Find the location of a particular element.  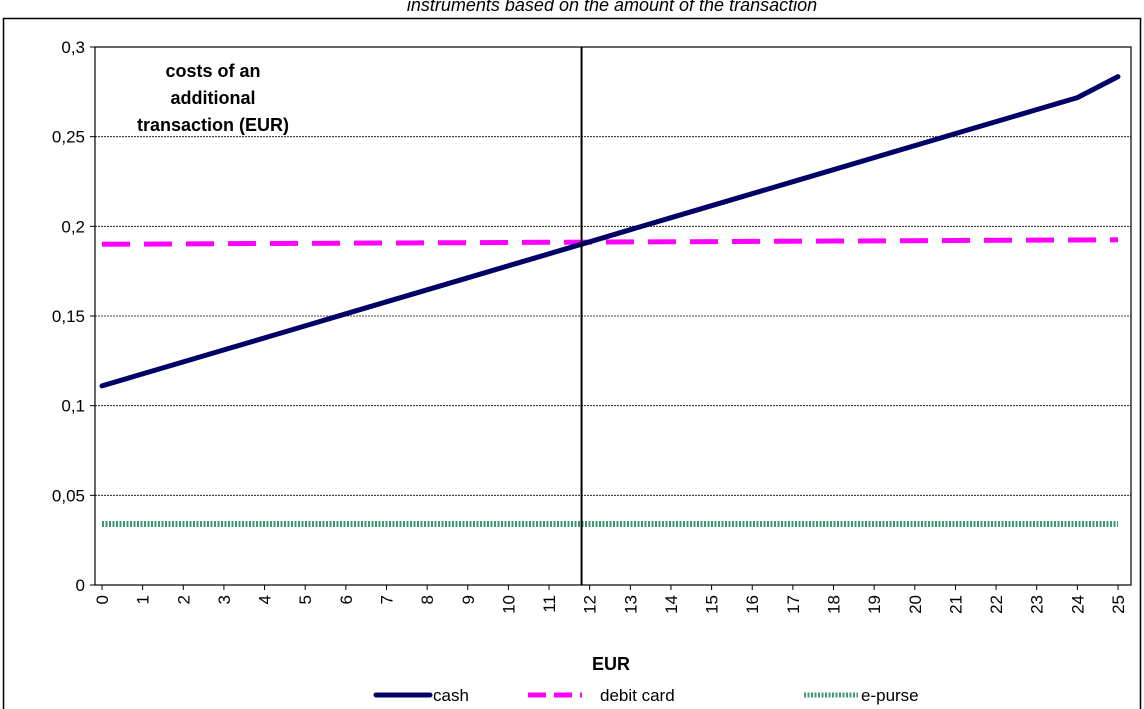

x-tick-label: 0 is located at coordinates (102, 599).